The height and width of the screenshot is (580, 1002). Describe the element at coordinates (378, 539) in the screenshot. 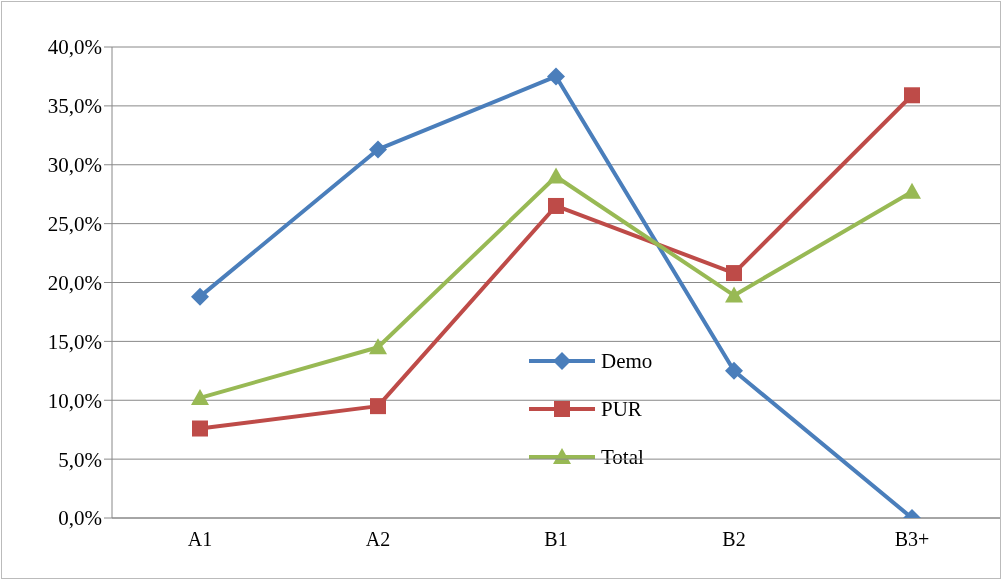

I see `x-tick-label: A2` at that location.